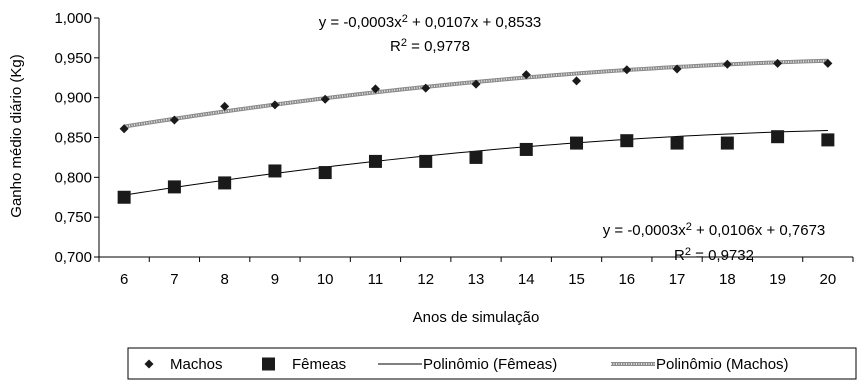 The width and height of the screenshot is (864, 382). I want to click on x-axis-label: Anos de simulação, so click(476, 317).